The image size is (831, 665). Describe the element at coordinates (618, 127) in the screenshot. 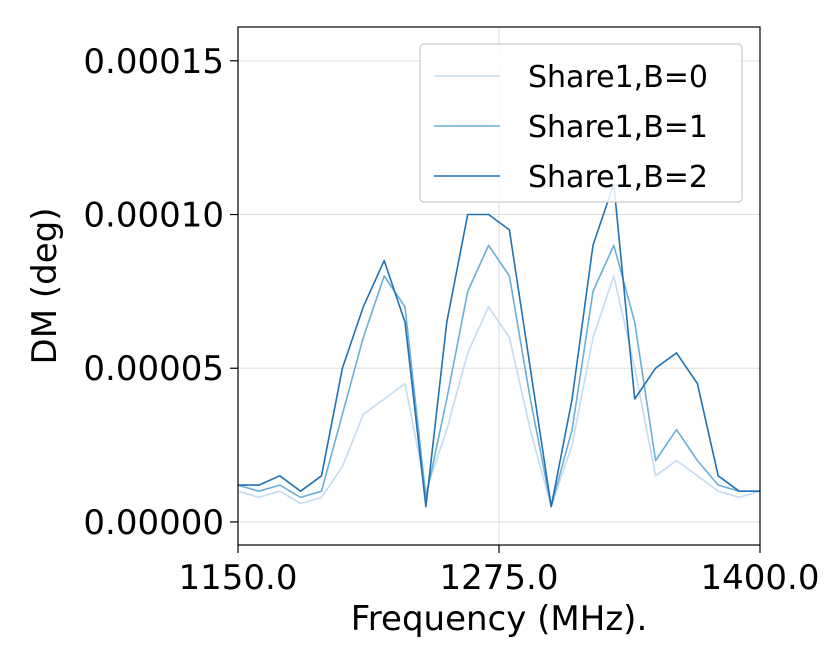

I see `legend-label-2: Share1,B=1` at that location.